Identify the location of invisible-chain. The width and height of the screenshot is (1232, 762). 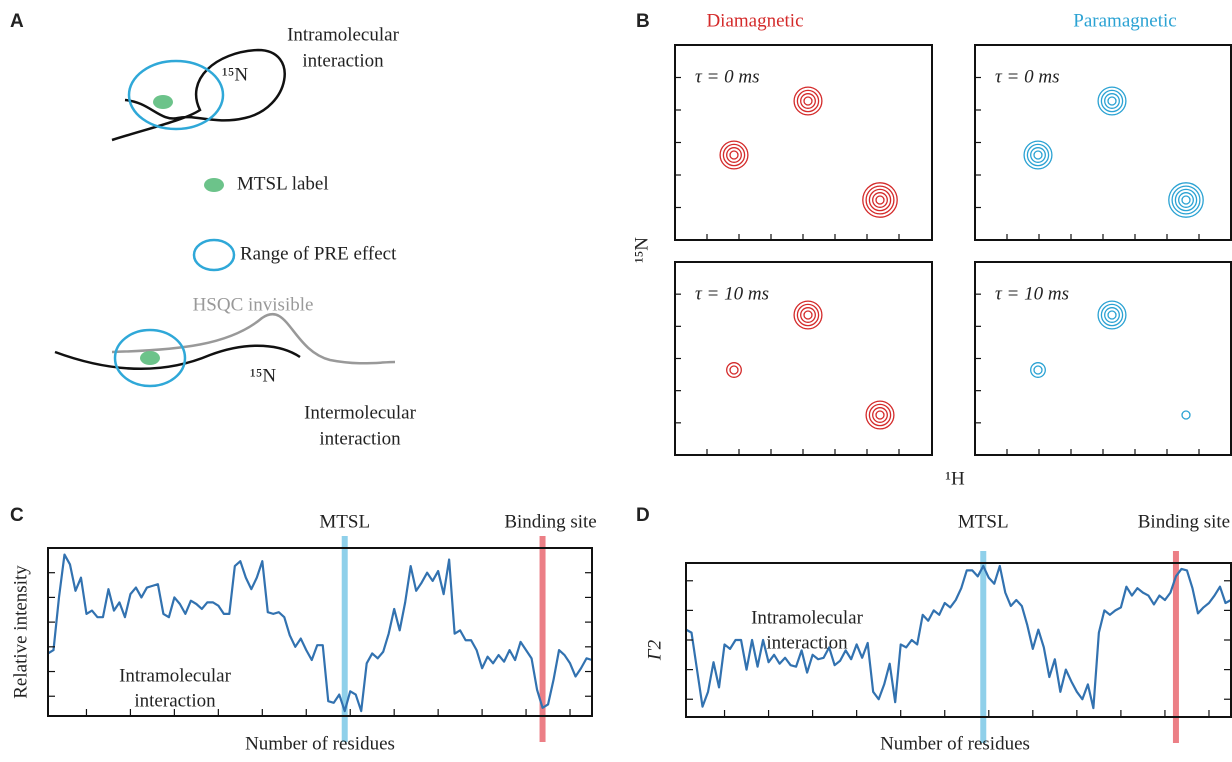
(253, 338).